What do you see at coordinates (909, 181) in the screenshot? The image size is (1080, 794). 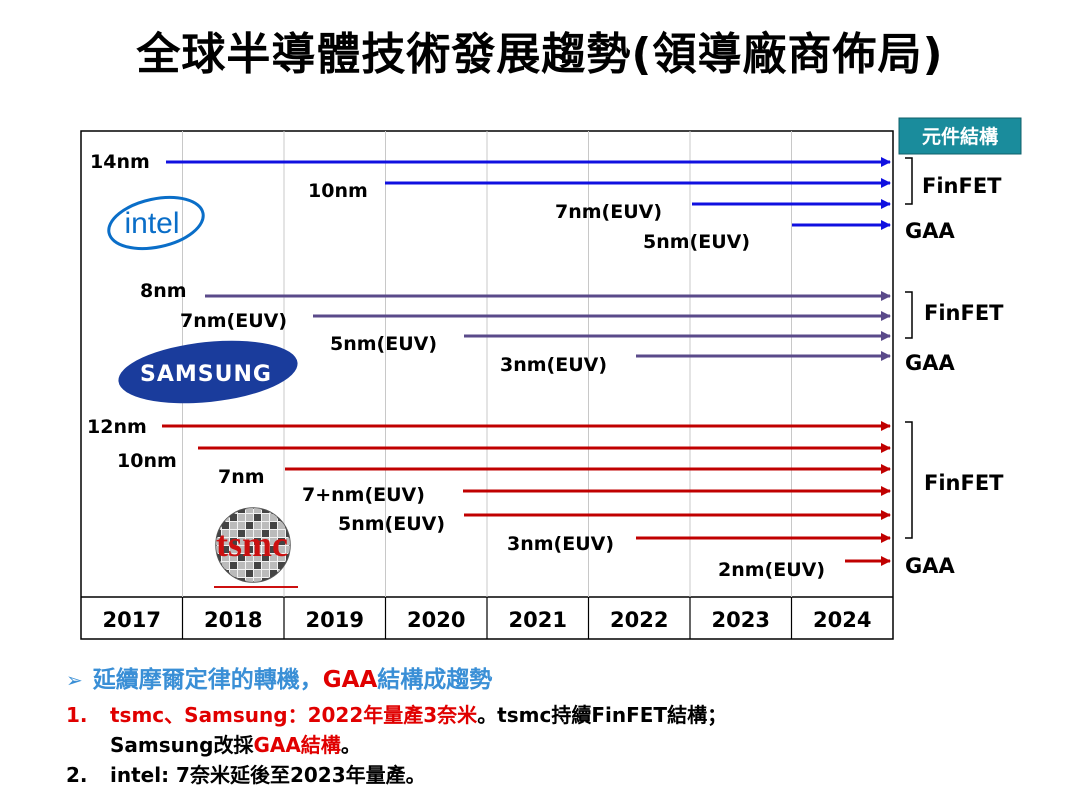 I see `intel-finfet-bracket` at bounding box center [909, 181].